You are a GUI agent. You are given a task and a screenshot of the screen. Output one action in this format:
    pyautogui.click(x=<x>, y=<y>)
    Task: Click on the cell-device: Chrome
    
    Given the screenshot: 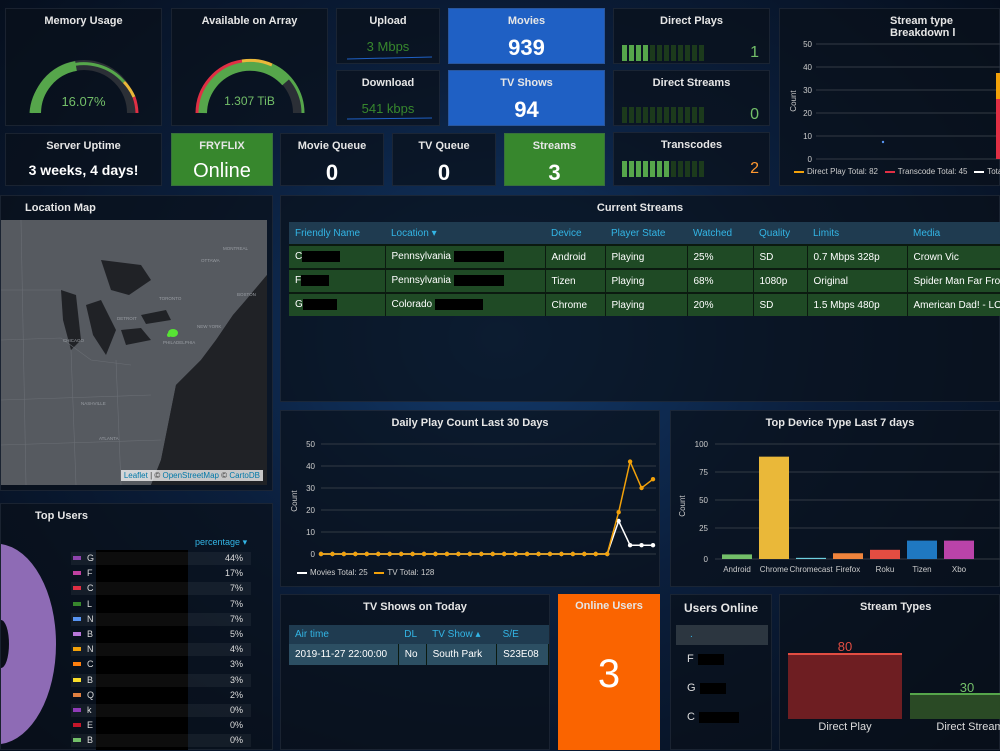 What is the action you would take?
    pyautogui.click(x=575, y=304)
    